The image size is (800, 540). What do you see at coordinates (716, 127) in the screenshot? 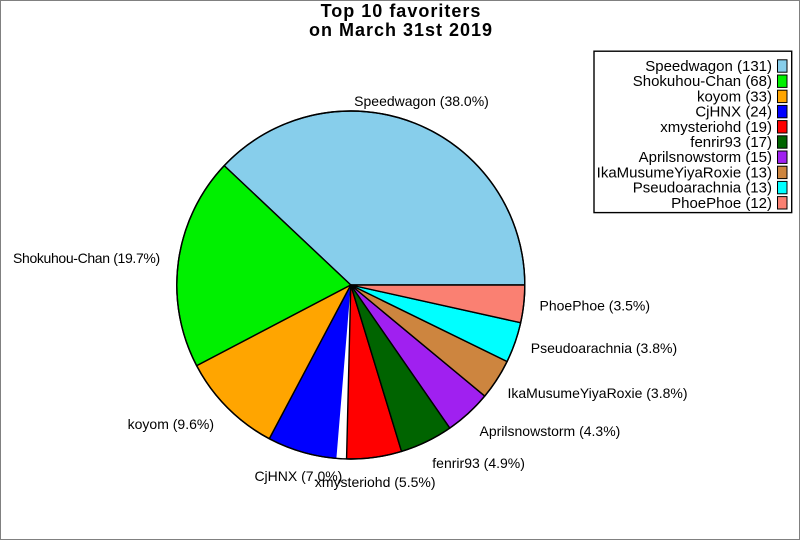
I see `svg-text: xmysteriohd (19)` at bounding box center [716, 127].